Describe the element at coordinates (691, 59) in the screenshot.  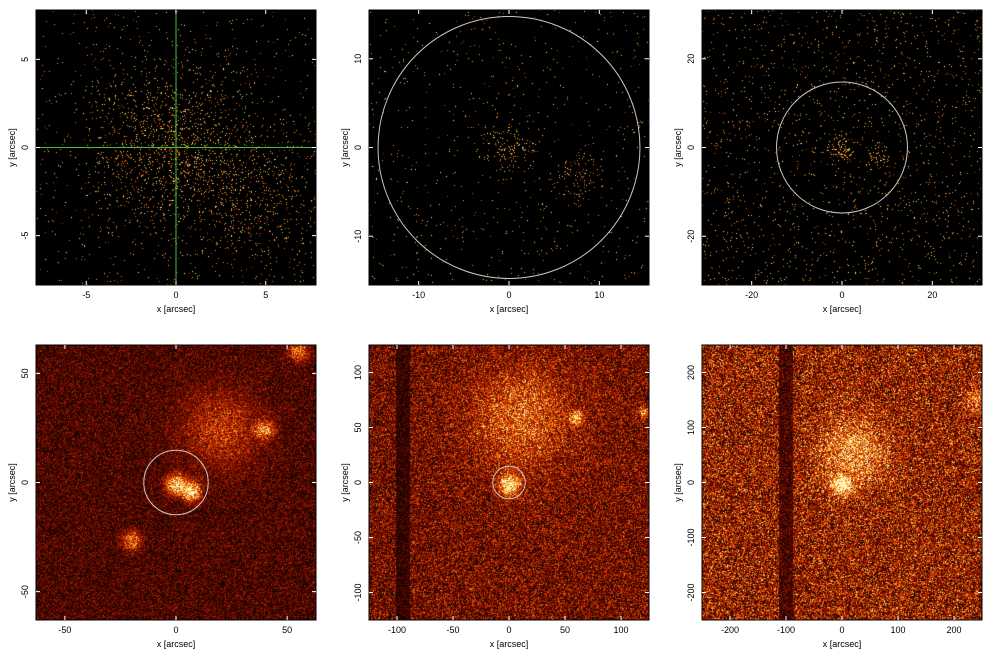
I see `y-tick-label: 20` at that location.